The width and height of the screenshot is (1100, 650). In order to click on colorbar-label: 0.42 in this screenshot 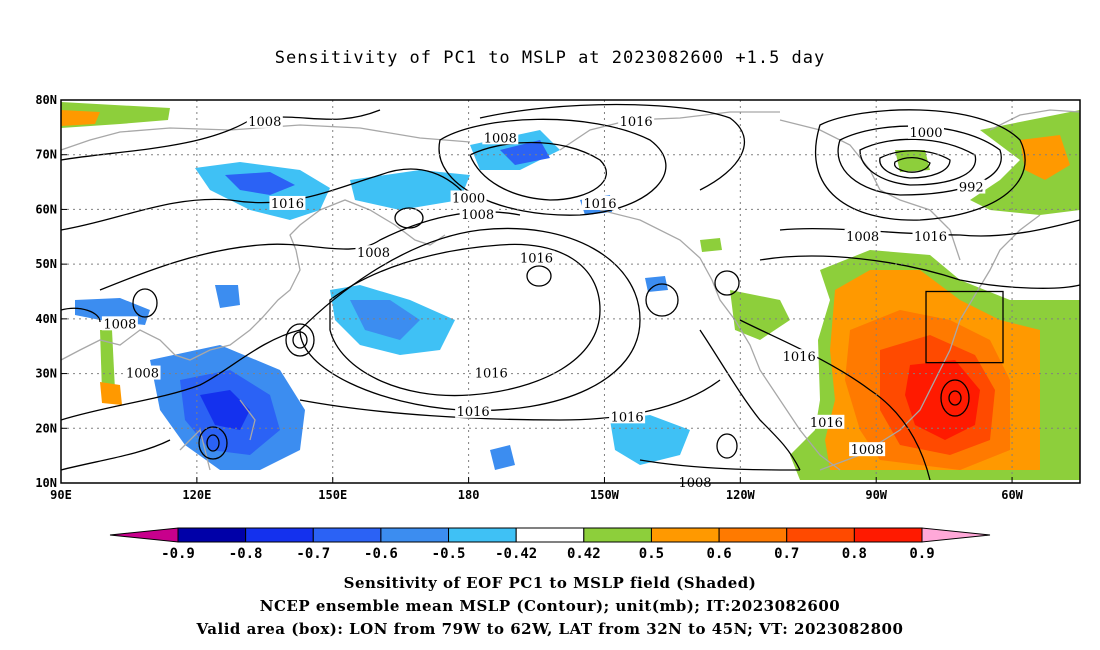, I will do `click(584, 554)`.